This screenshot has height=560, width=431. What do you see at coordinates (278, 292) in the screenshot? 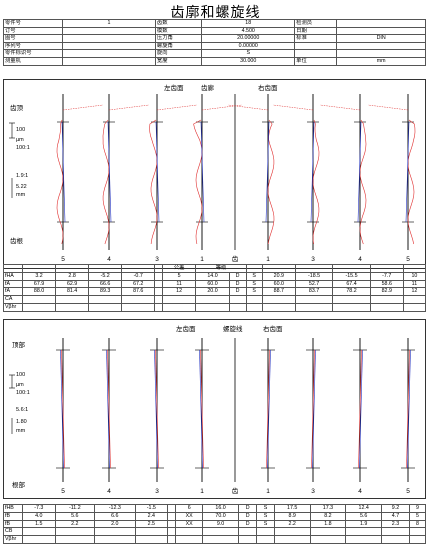
I see `results-cell: 88.7` at bounding box center [278, 292].